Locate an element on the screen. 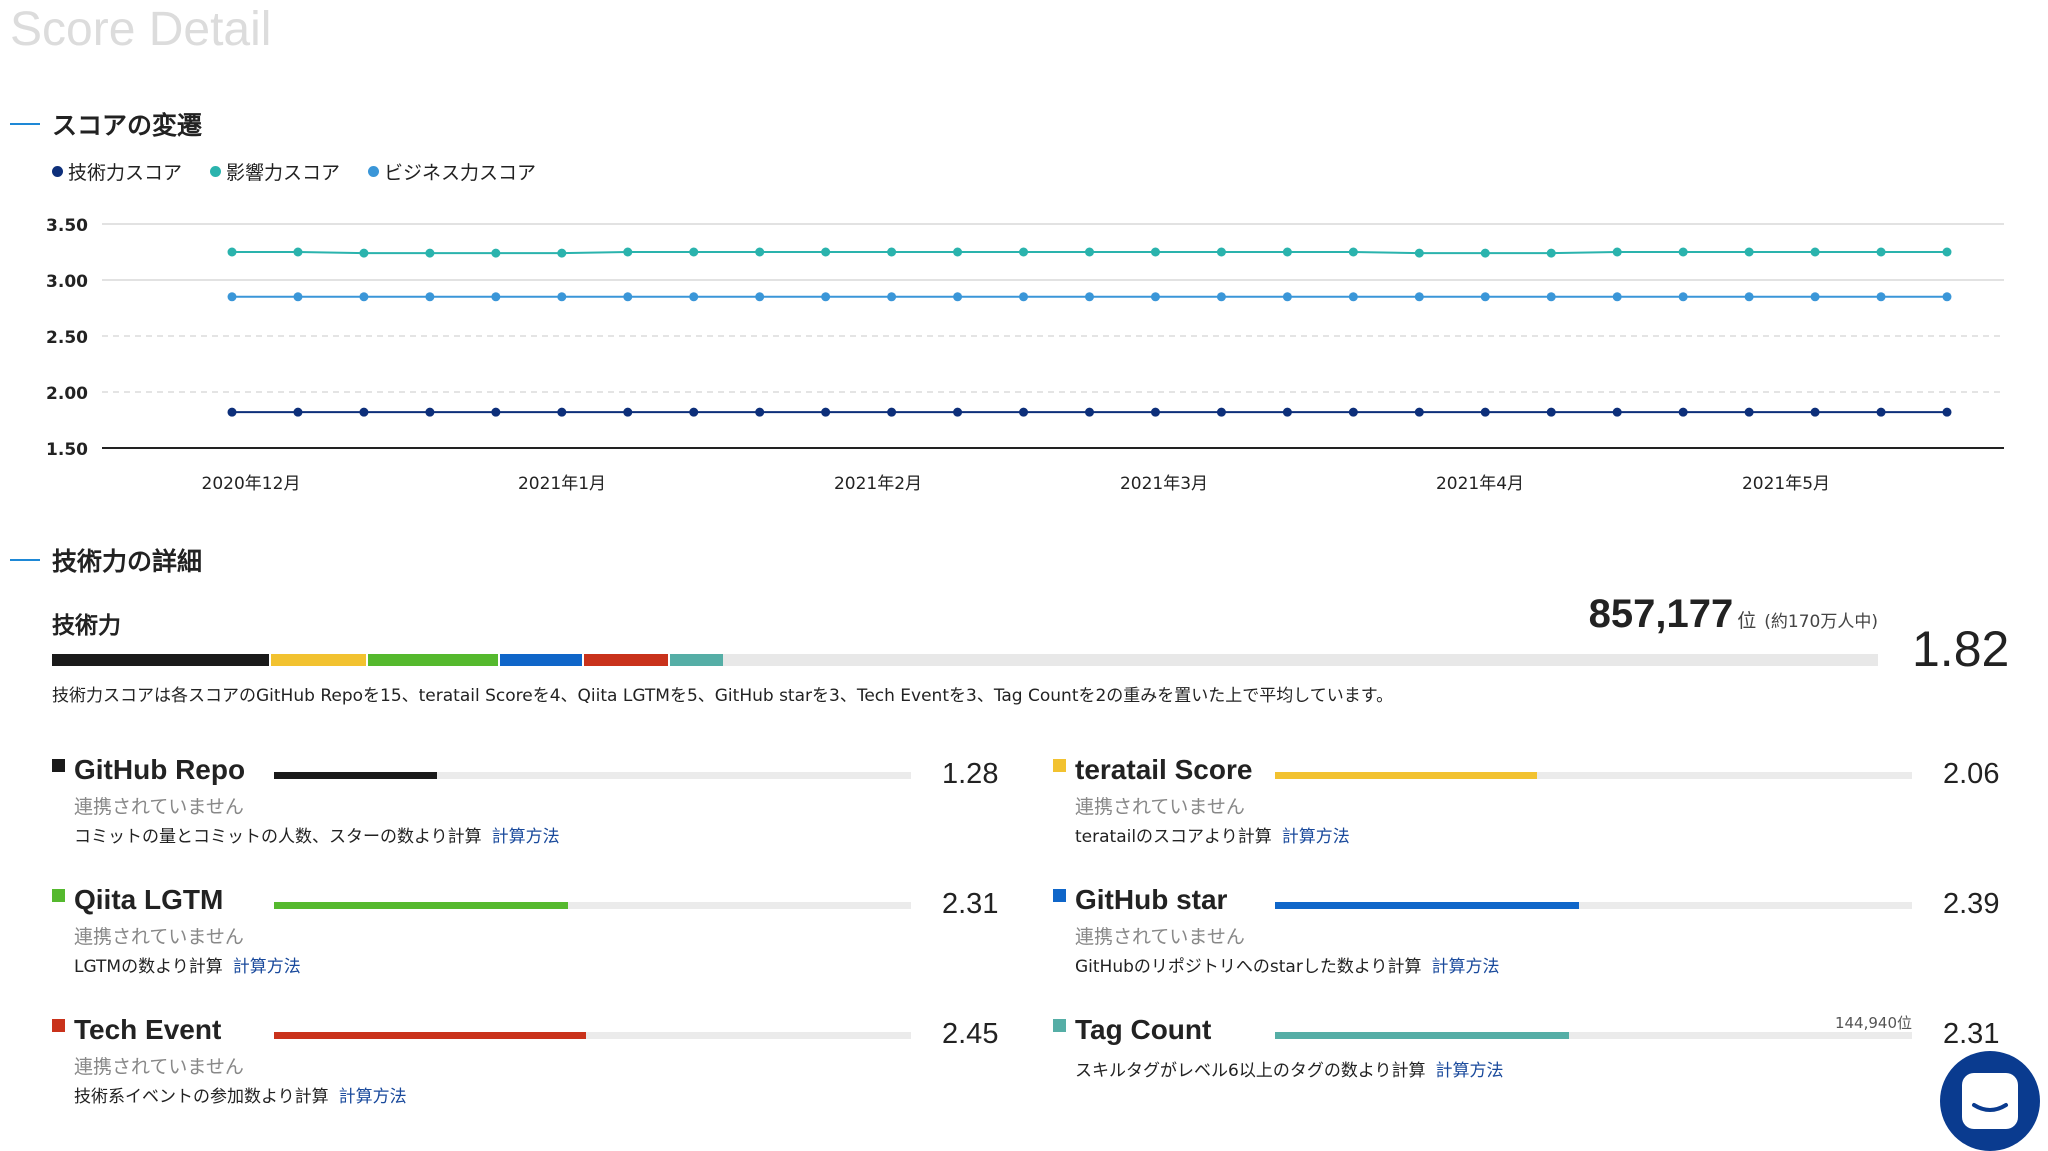  y-tick-label: 3.50 is located at coordinates (67, 226).